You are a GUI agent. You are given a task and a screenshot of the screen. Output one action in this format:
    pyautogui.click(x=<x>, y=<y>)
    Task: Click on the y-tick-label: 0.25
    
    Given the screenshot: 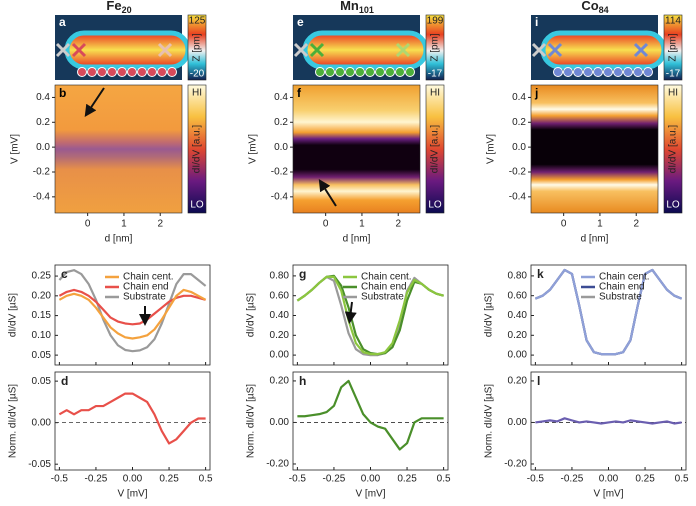 What is the action you would take?
    pyautogui.click(x=42, y=276)
    